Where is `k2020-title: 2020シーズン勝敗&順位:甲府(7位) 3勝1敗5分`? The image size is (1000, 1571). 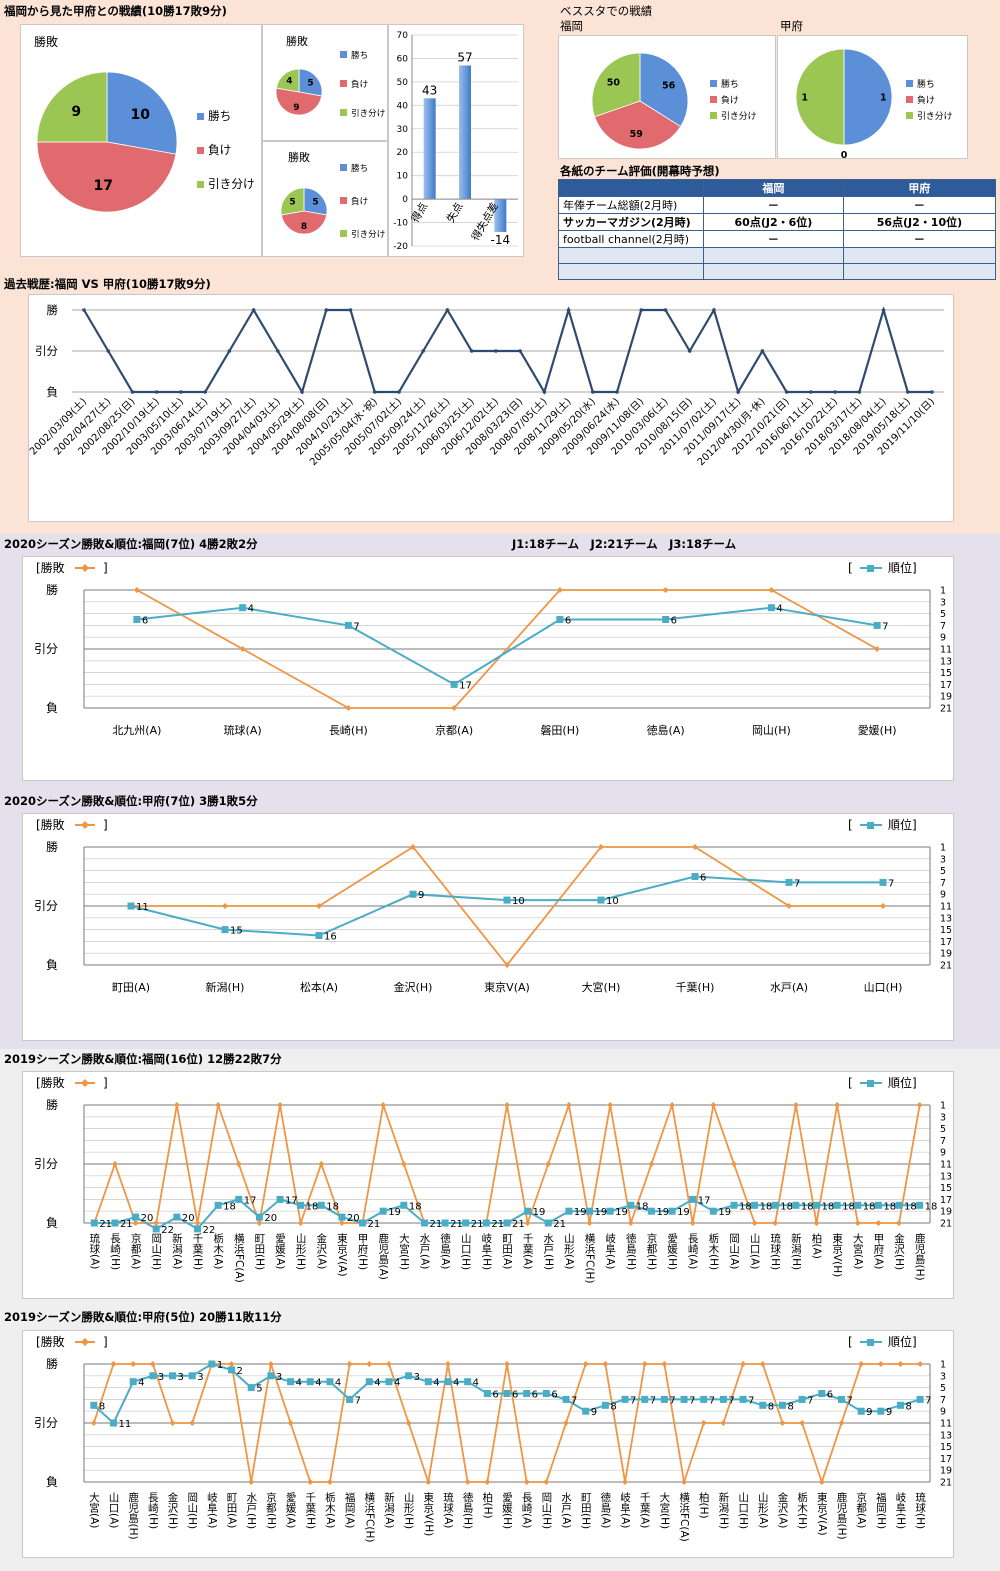 k2020-title: 2020シーズン勝敗&順位:甲府(7位) 3勝1敗5分 is located at coordinates (131, 801).